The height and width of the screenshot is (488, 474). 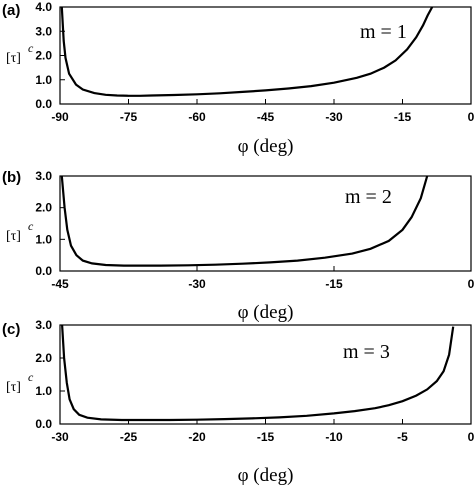 I want to click on chart-1-x-tick-label: -45, so click(x=266, y=117).